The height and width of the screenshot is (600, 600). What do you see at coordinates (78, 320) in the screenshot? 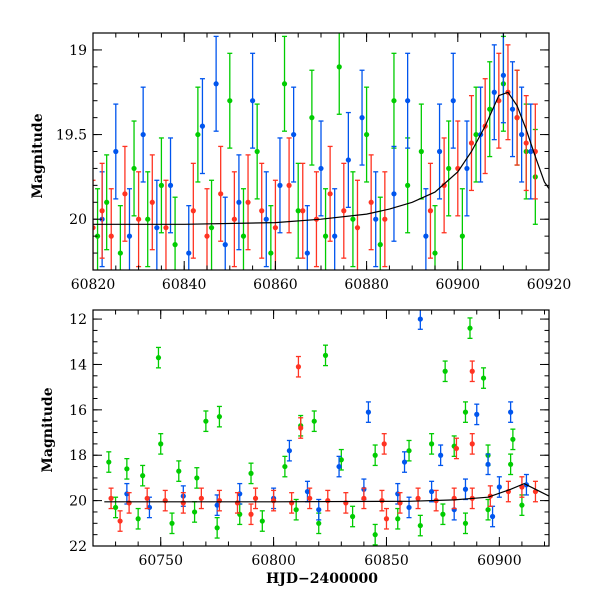
I see `y-tick-label: 12` at bounding box center [78, 320].